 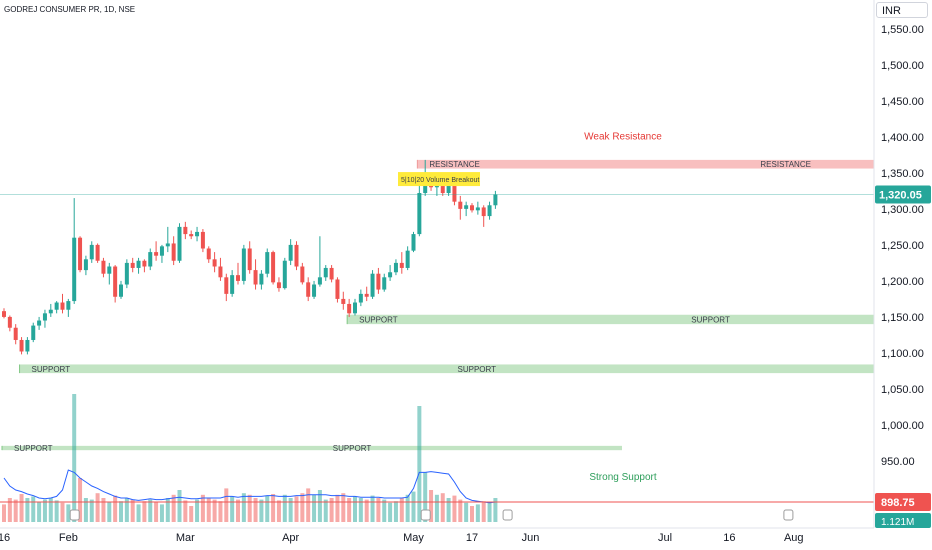 What do you see at coordinates (902, 246) in the screenshot?
I see `price-tick-label: 1,250.00` at bounding box center [902, 246].